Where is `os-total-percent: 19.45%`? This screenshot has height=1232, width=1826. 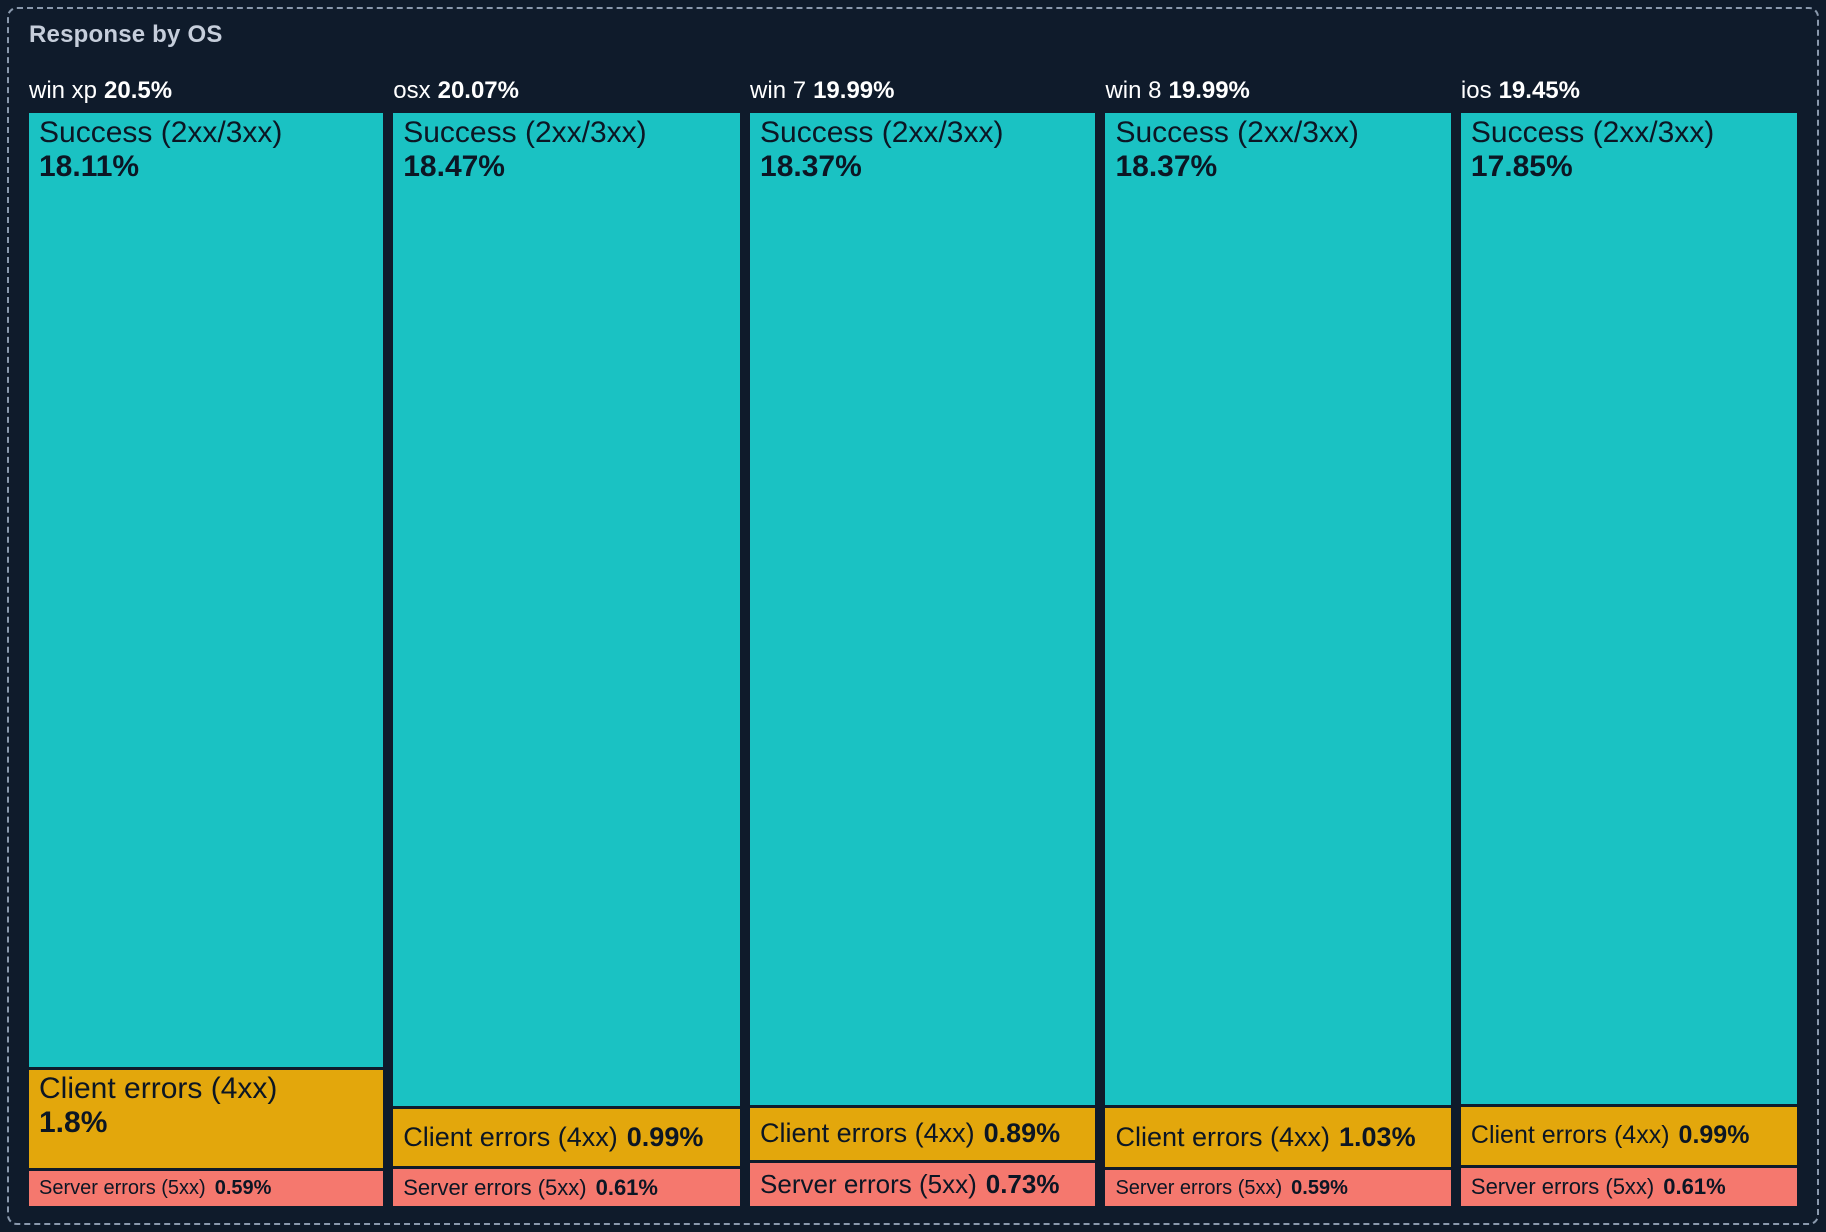
os-total-percent: 19.45% is located at coordinates (1539, 91).